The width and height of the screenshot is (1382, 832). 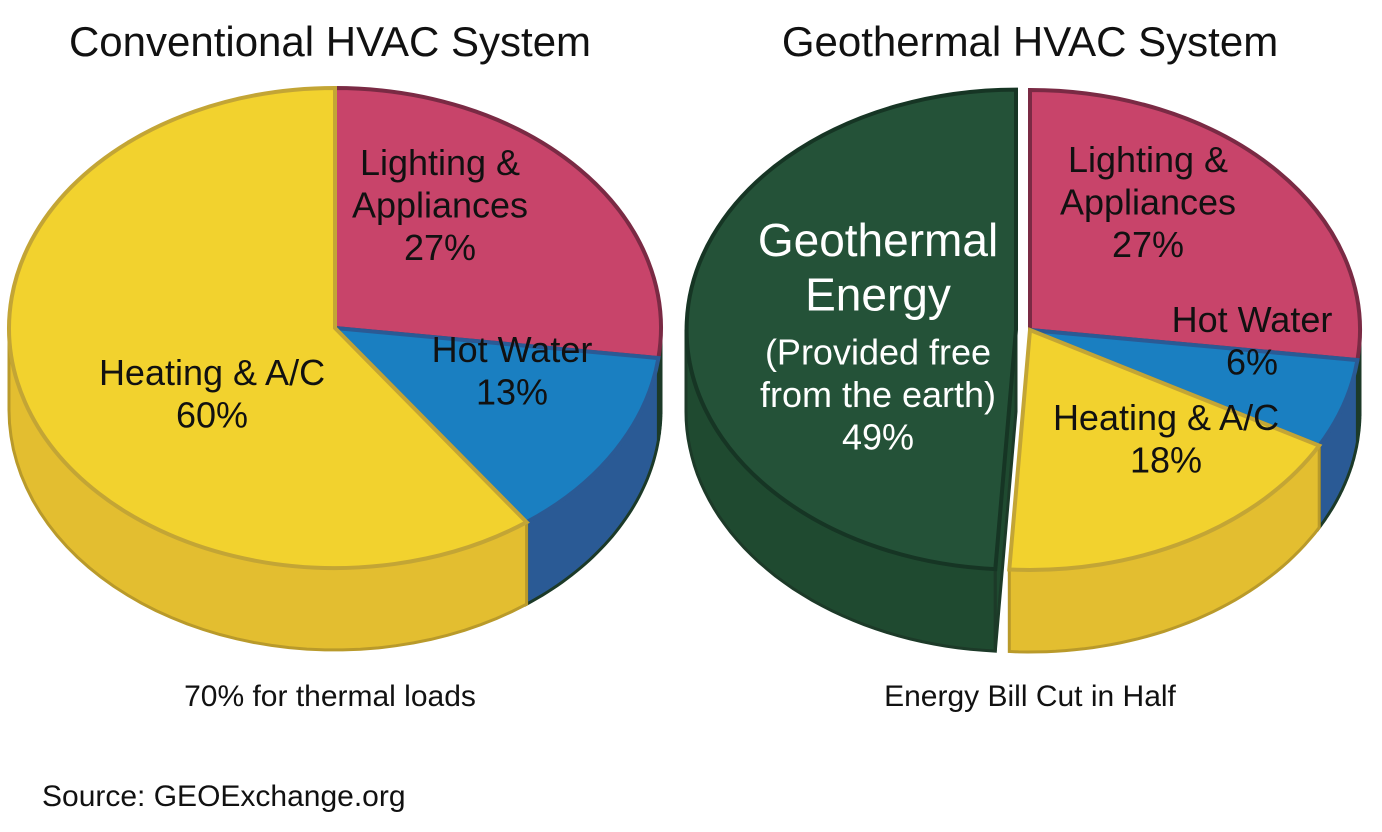 What do you see at coordinates (512, 391) in the screenshot?
I see `data-label-hot-water: 13%` at bounding box center [512, 391].